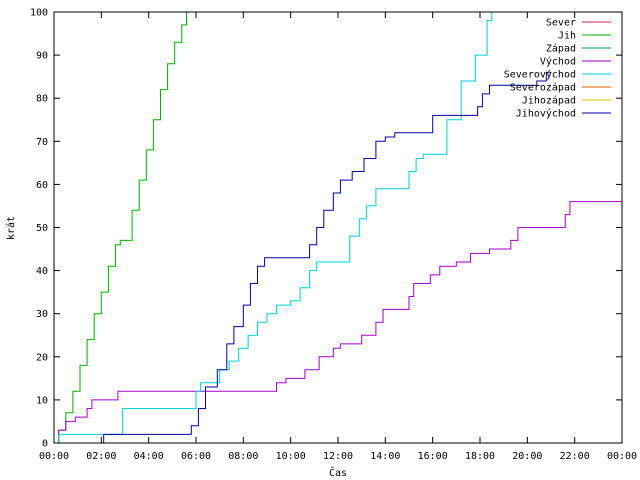  I want to click on y-tick-label: 60, so click(42, 185).